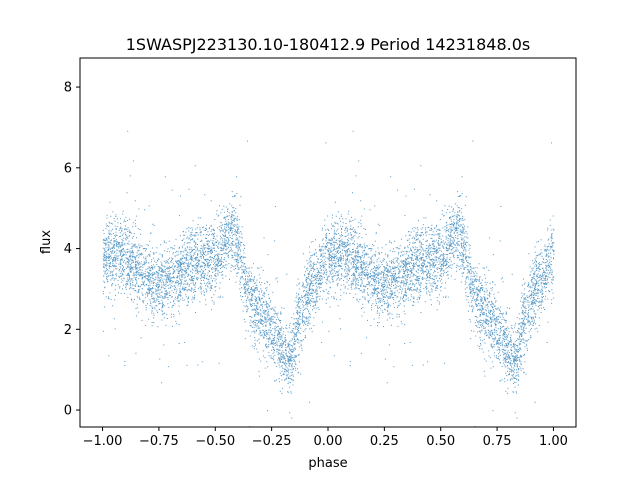  I want to click on y-tick-label: 8, so click(68, 88).